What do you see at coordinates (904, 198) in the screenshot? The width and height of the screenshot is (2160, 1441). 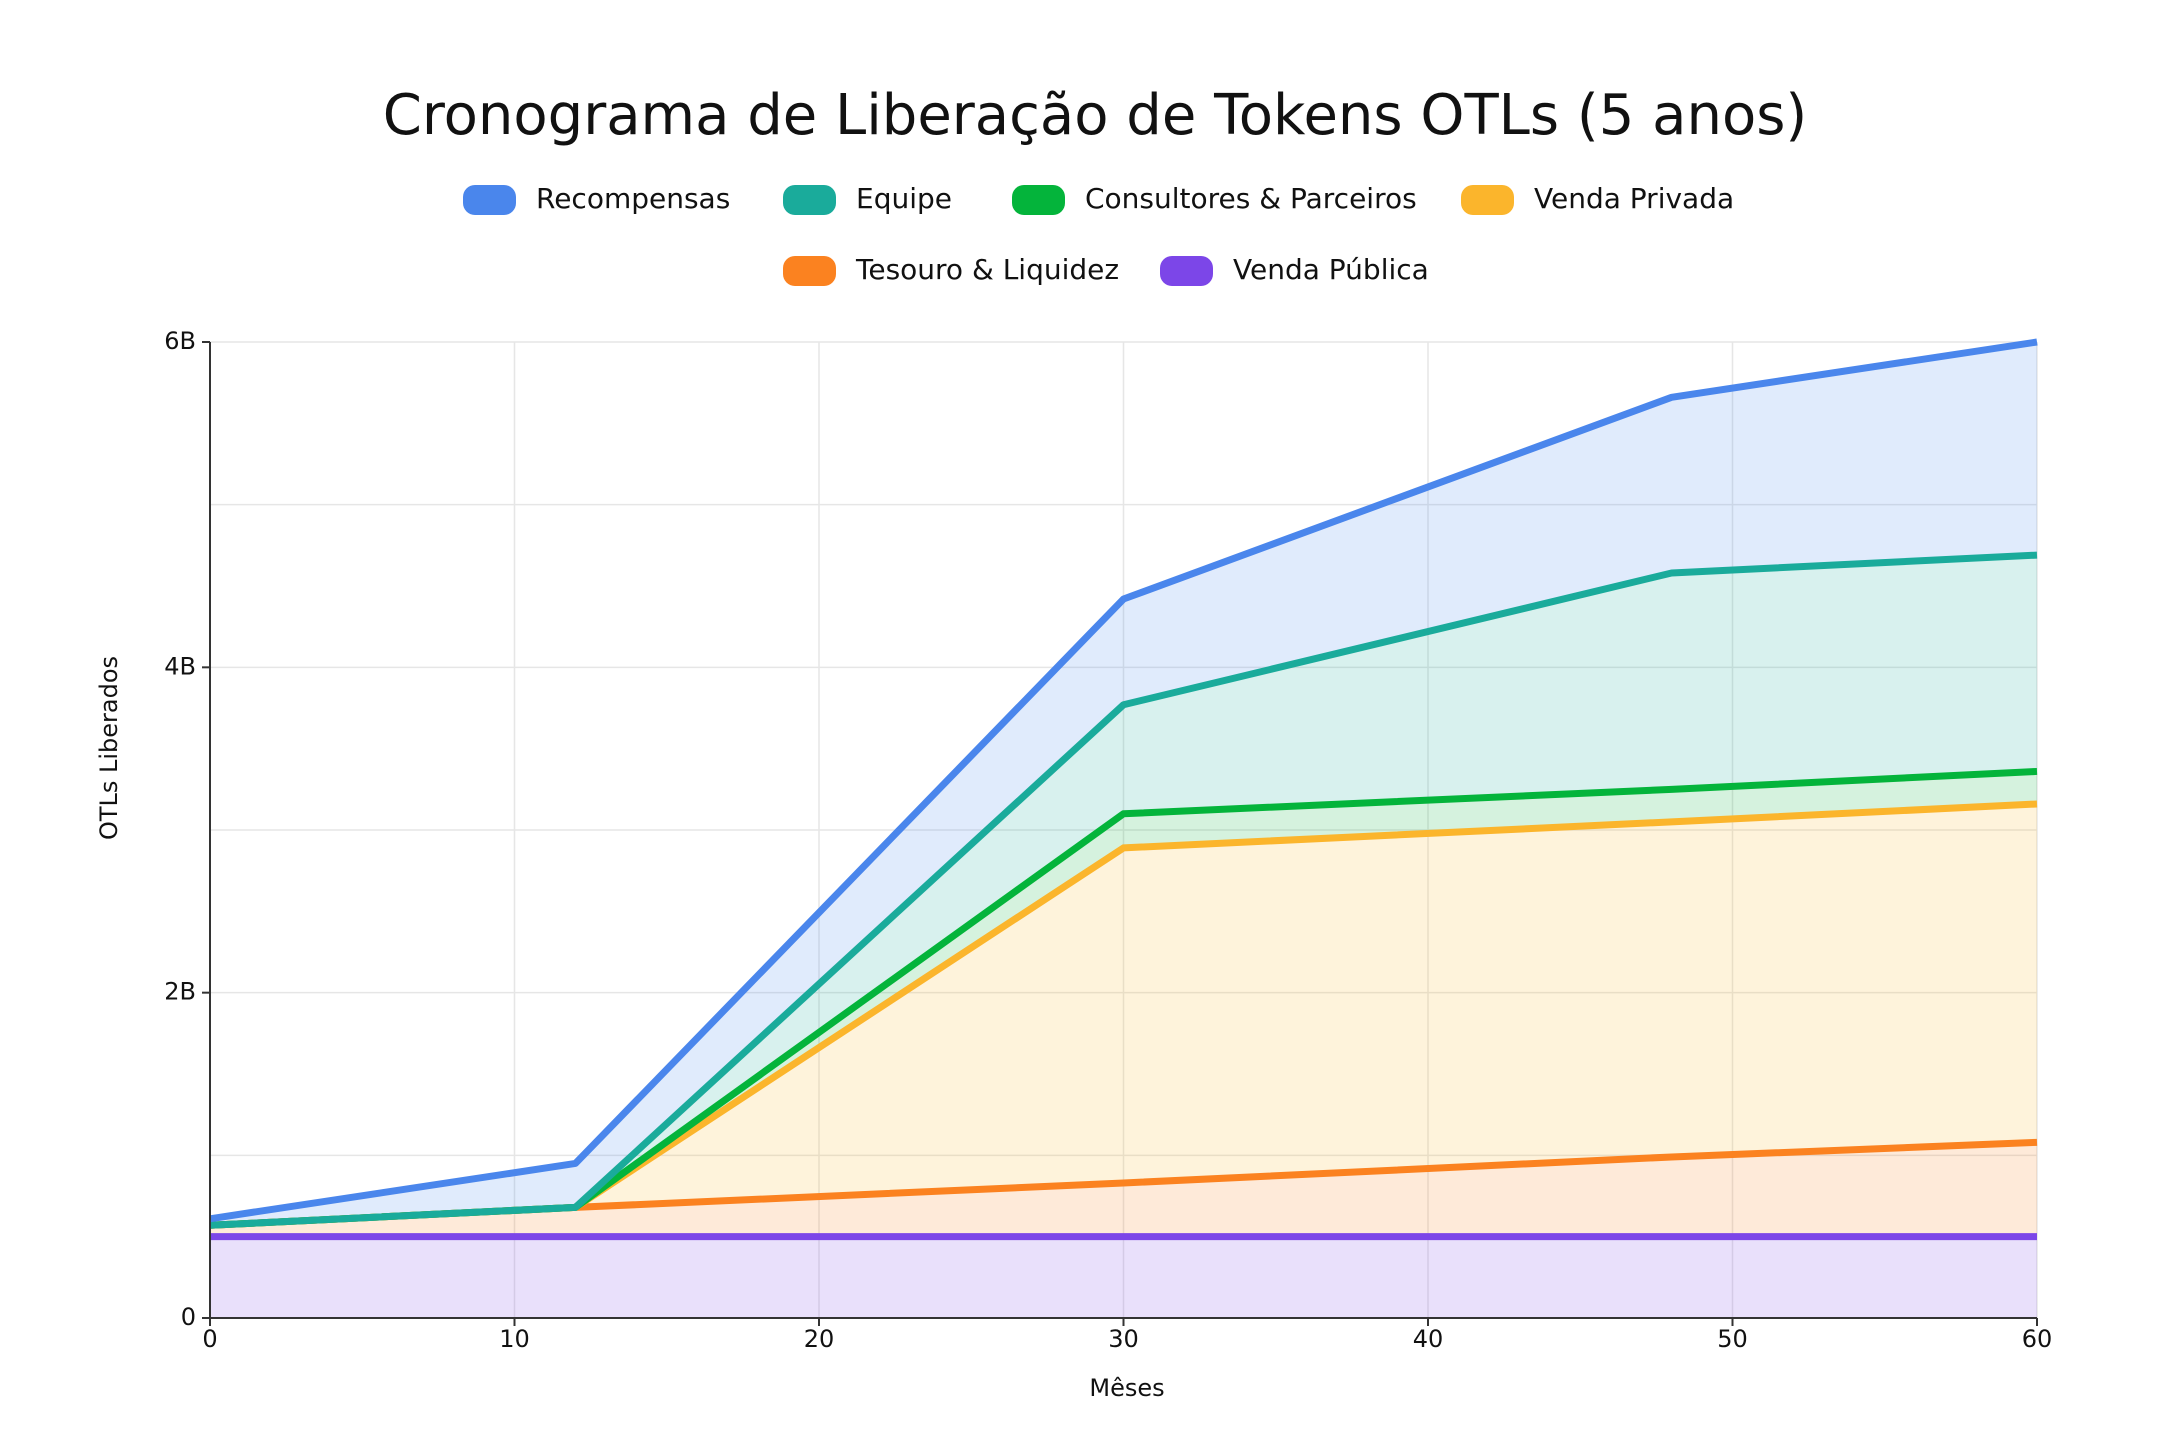 I see `legend-label: Equipe` at bounding box center [904, 198].